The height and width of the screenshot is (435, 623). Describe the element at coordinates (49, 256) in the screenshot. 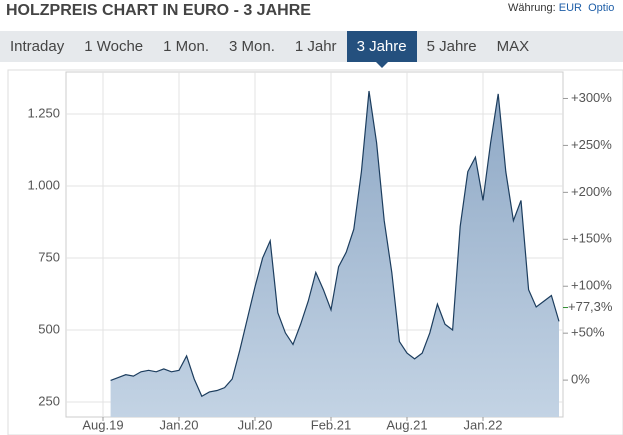

I see `y-tick-label: 750` at that location.